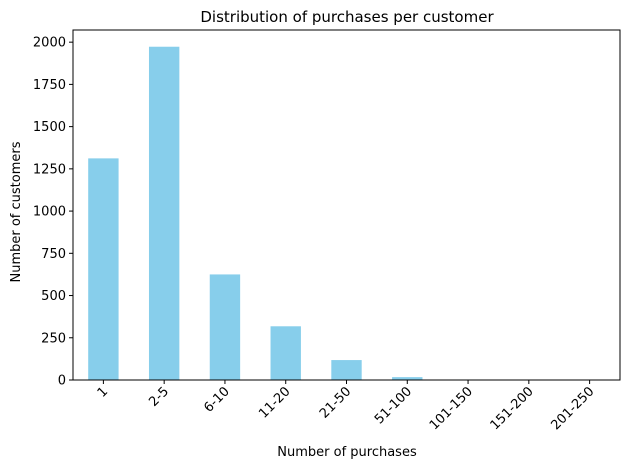 Image resolution: width=630 pixels, height=470 pixels. What do you see at coordinates (103, 392) in the screenshot?
I see `x-tick-label: 1` at bounding box center [103, 392].